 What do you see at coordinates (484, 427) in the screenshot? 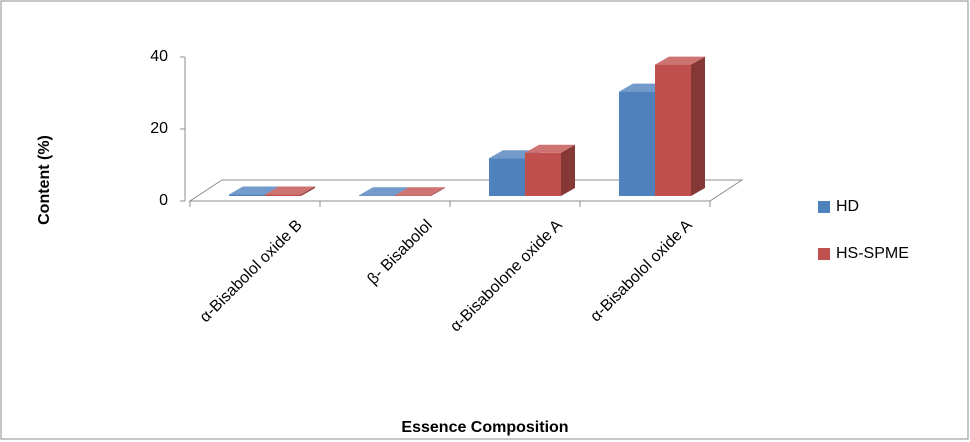
I see `x-axis-title: Essence Composition` at bounding box center [484, 427].